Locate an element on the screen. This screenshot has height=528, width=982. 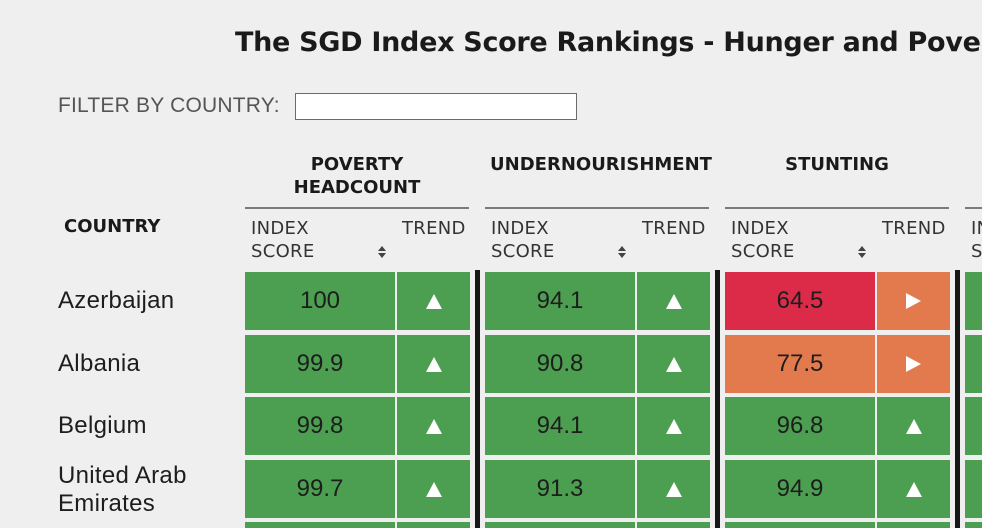
filter-label: FILTER BY COUNTRY: is located at coordinates (169, 105).